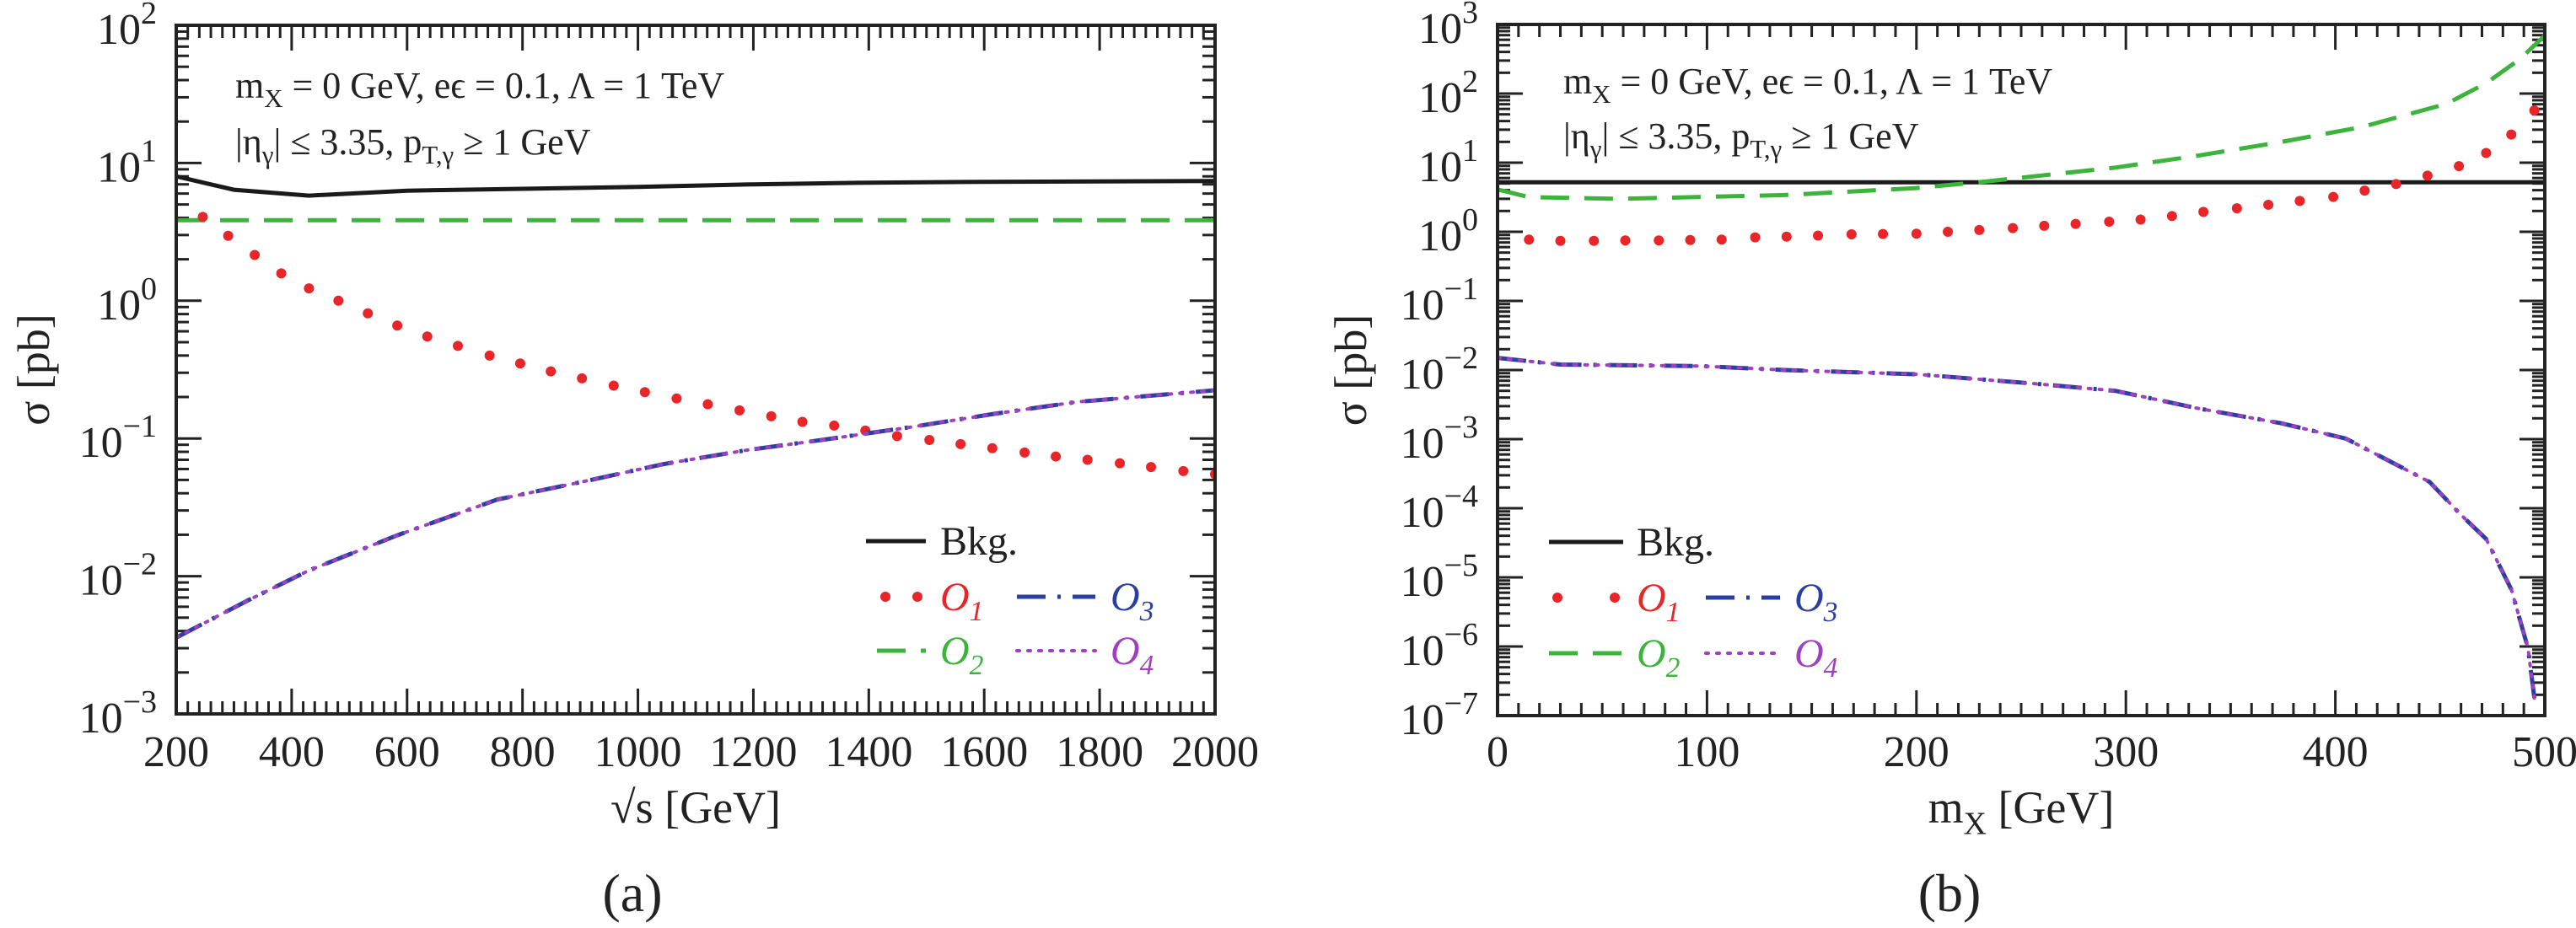  I want to click on y-axis-label: σ [pb], so click(33, 370).